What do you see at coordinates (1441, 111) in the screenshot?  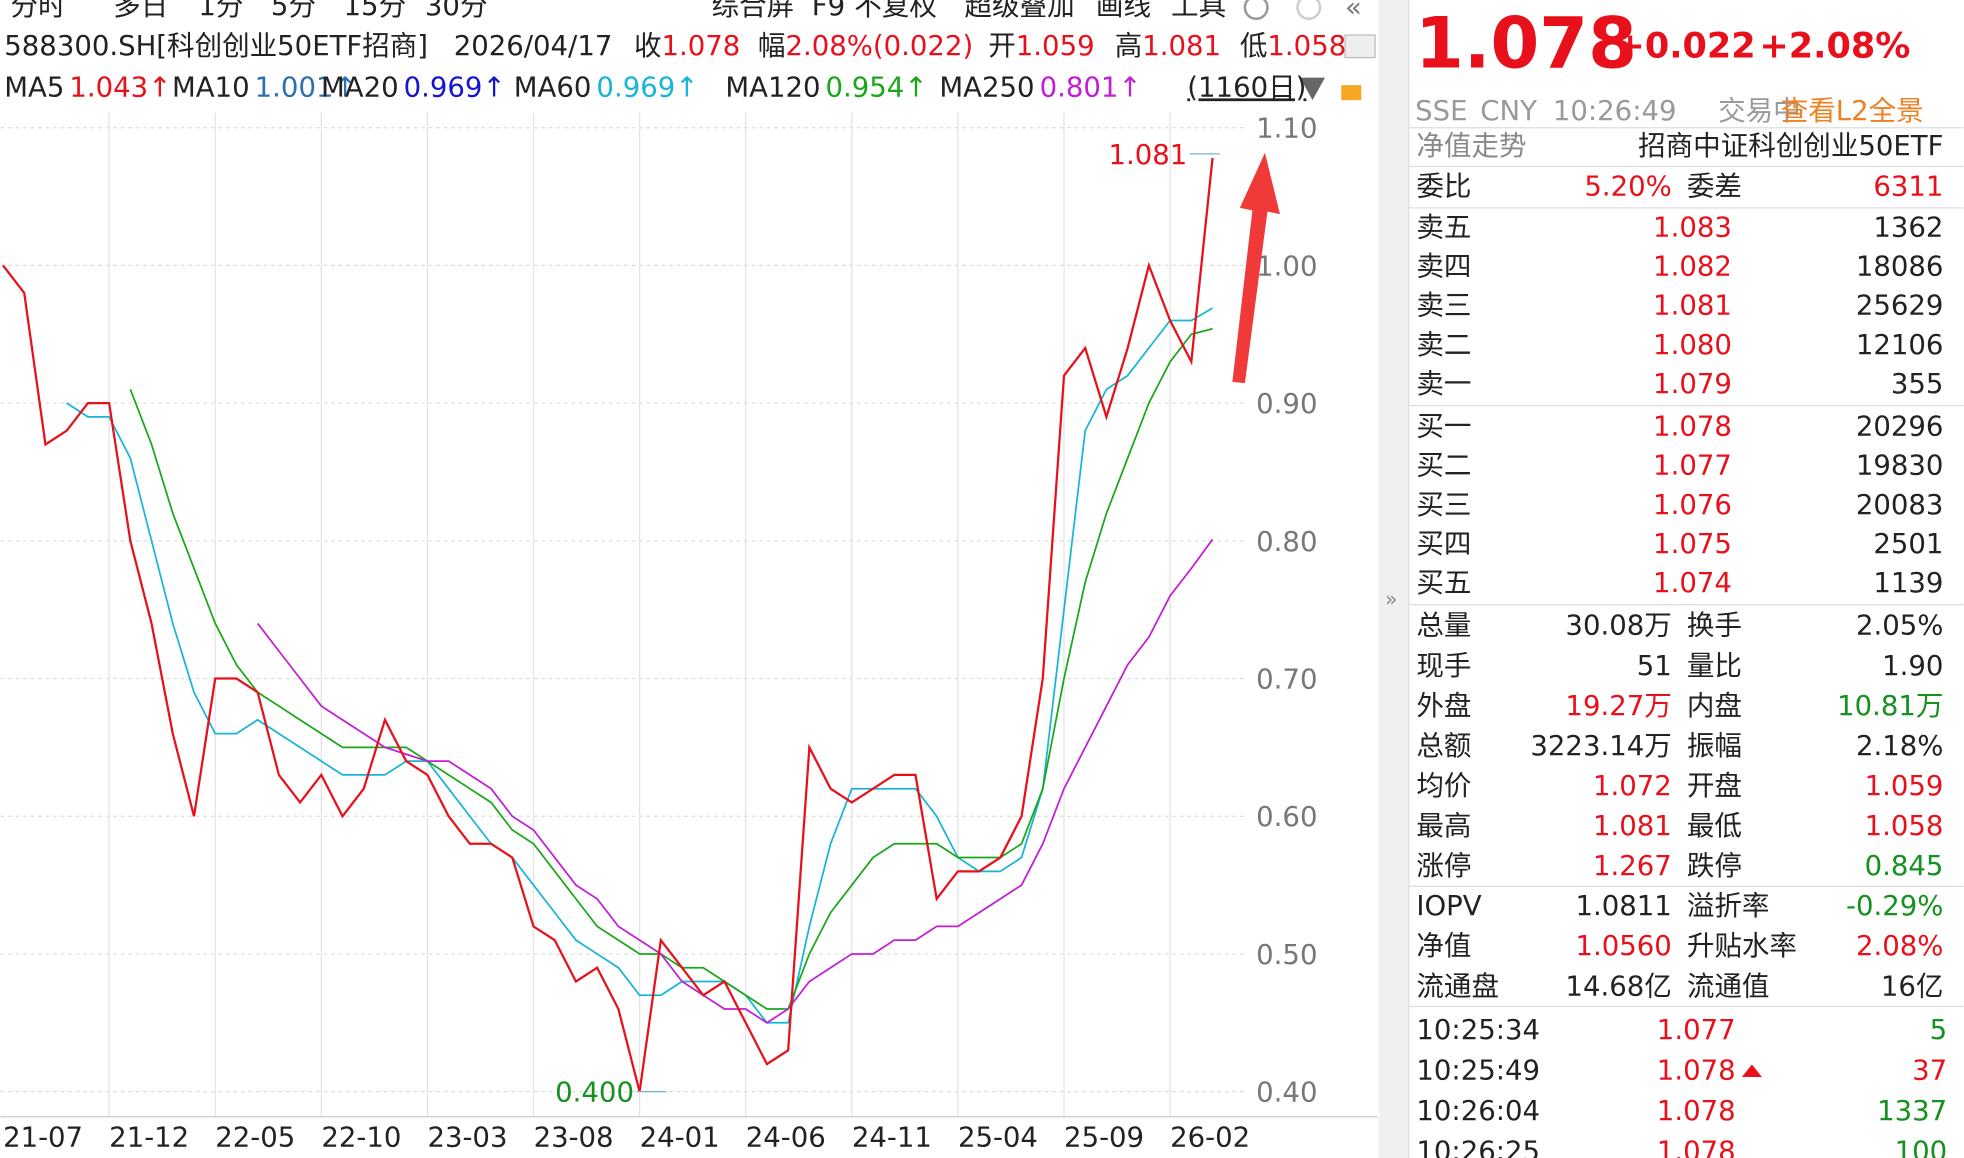 I see `status-text: SSE` at bounding box center [1441, 111].